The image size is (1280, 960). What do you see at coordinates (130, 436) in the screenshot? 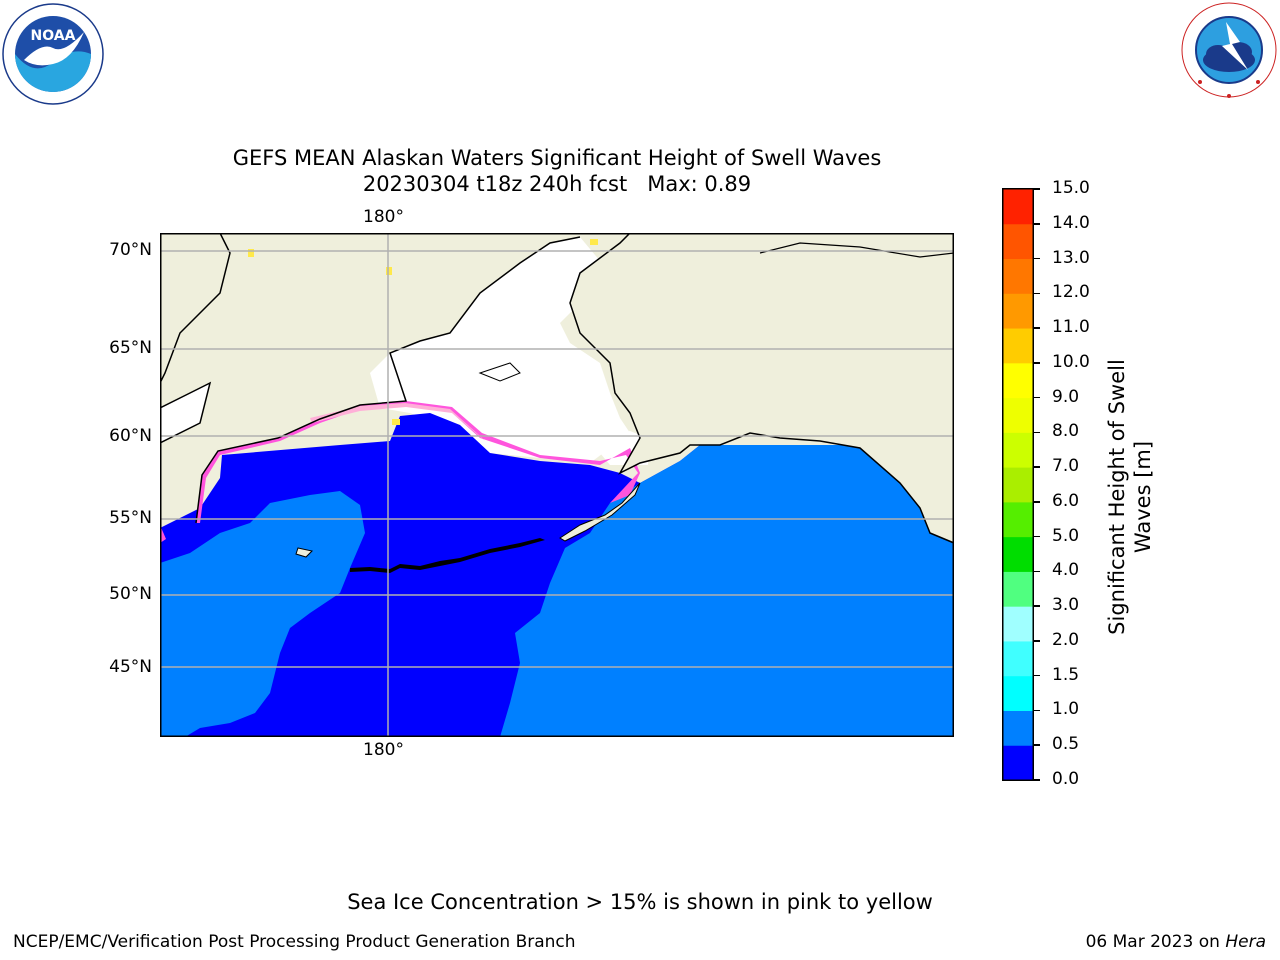
I see `lat-label-60: 60°N` at bounding box center [130, 436].